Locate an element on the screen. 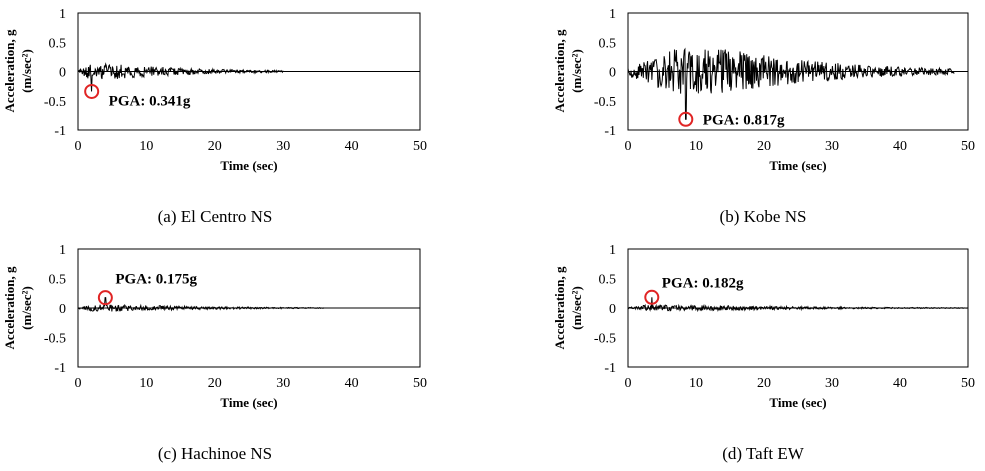 The width and height of the screenshot is (985, 471). pga-label: PGA: 0.817g is located at coordinates (744, 120).